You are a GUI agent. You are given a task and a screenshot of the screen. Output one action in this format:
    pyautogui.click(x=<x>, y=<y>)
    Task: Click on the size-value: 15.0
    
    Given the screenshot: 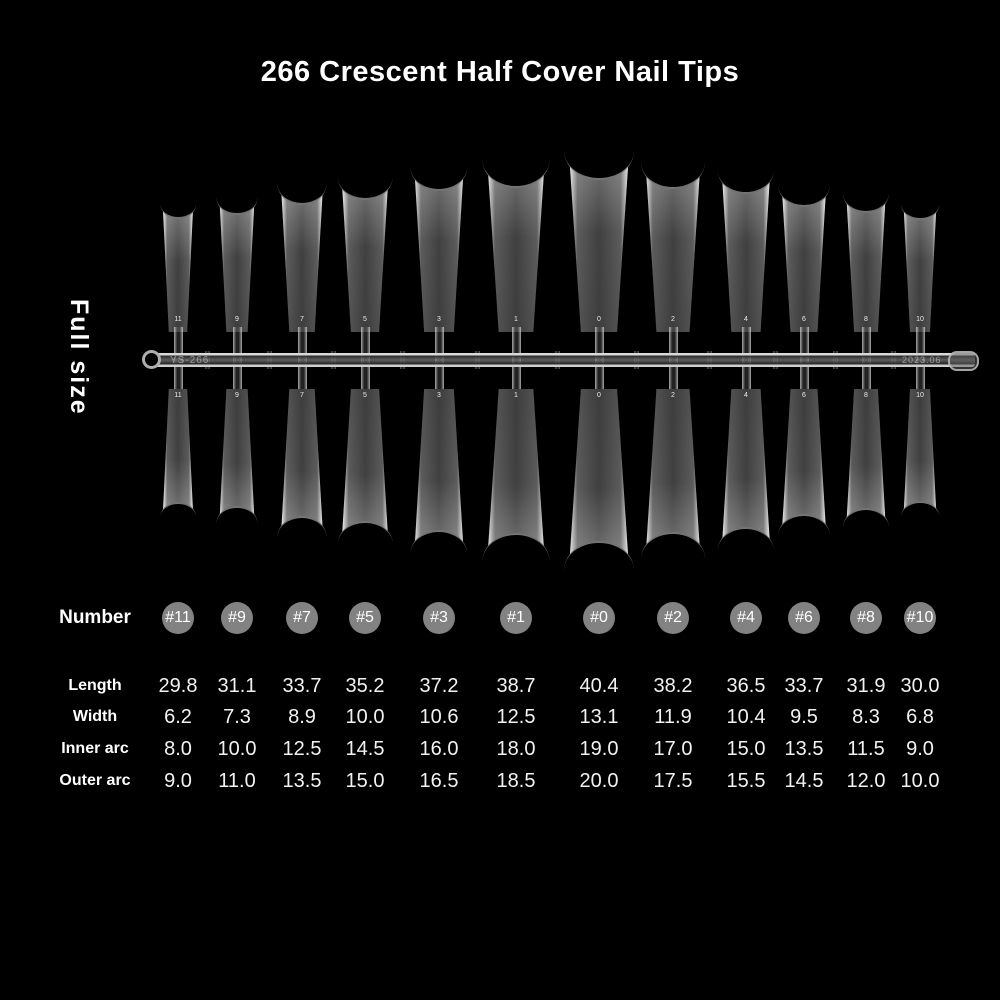 What is the action you would take?
    pyautogui.click(x=746, y=749)
    